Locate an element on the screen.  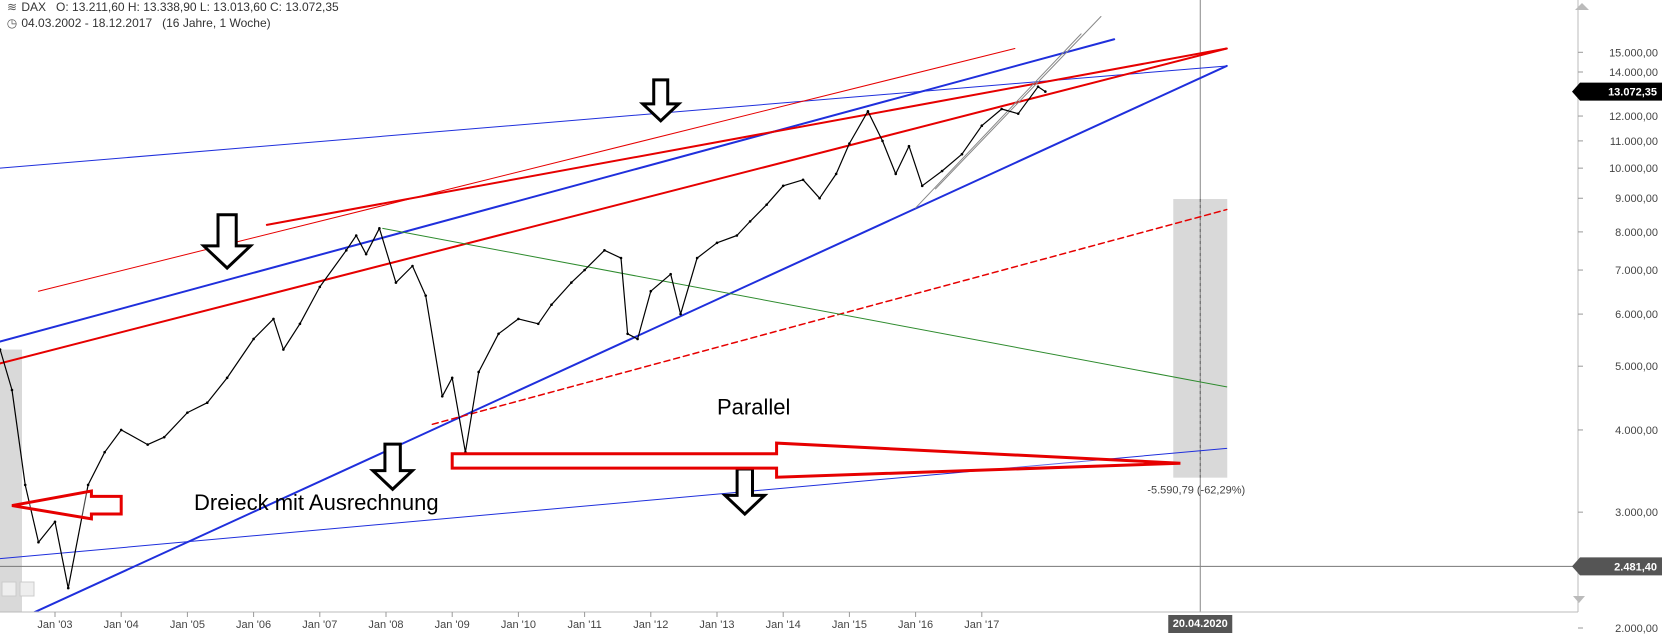
x-tick-label: Jan '15 is located at coordinates (849, 625).